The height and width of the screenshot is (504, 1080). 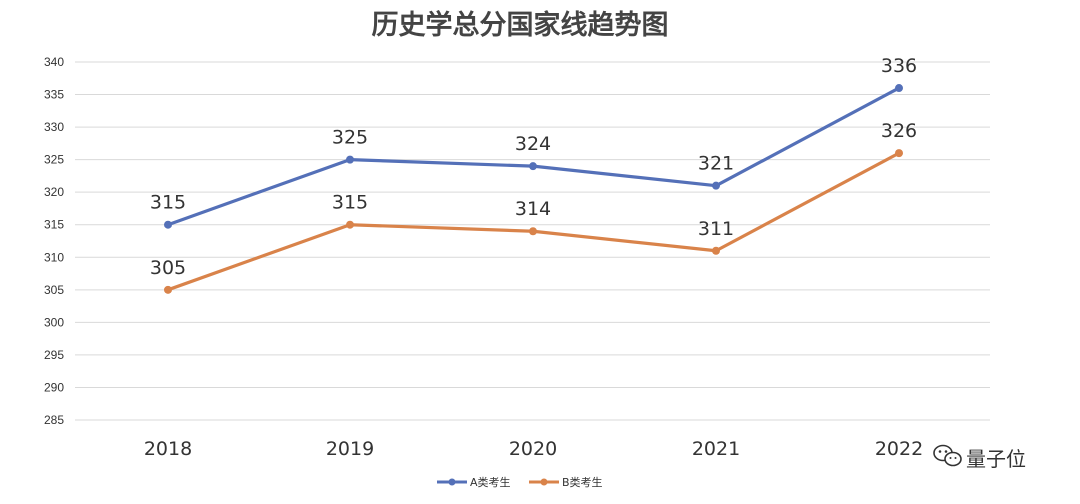 I want to click on wechat-icon, so click(x=947, y=455).